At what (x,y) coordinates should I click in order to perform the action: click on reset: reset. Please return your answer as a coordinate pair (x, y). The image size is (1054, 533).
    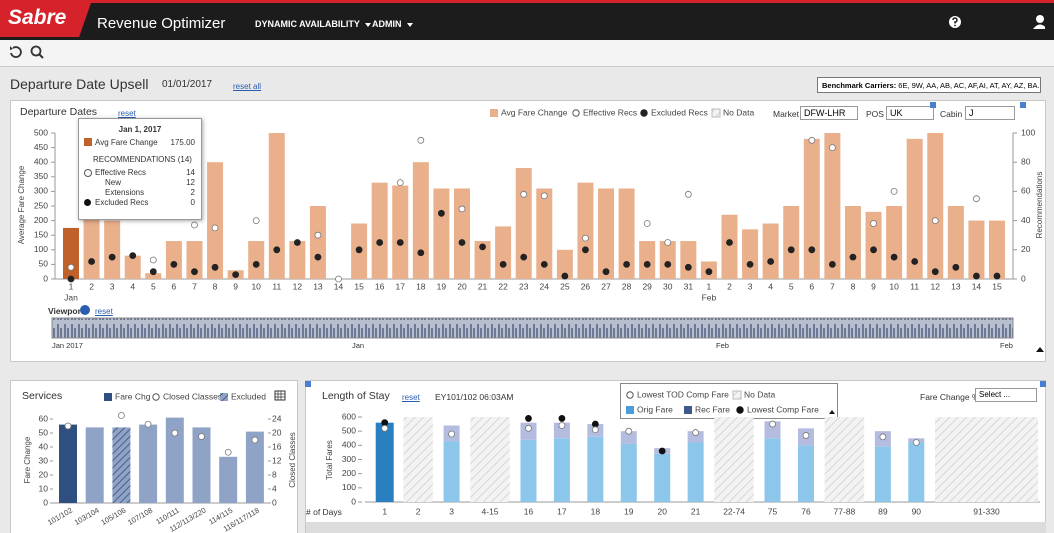
    Looking at the image, I should click on (127, 113).